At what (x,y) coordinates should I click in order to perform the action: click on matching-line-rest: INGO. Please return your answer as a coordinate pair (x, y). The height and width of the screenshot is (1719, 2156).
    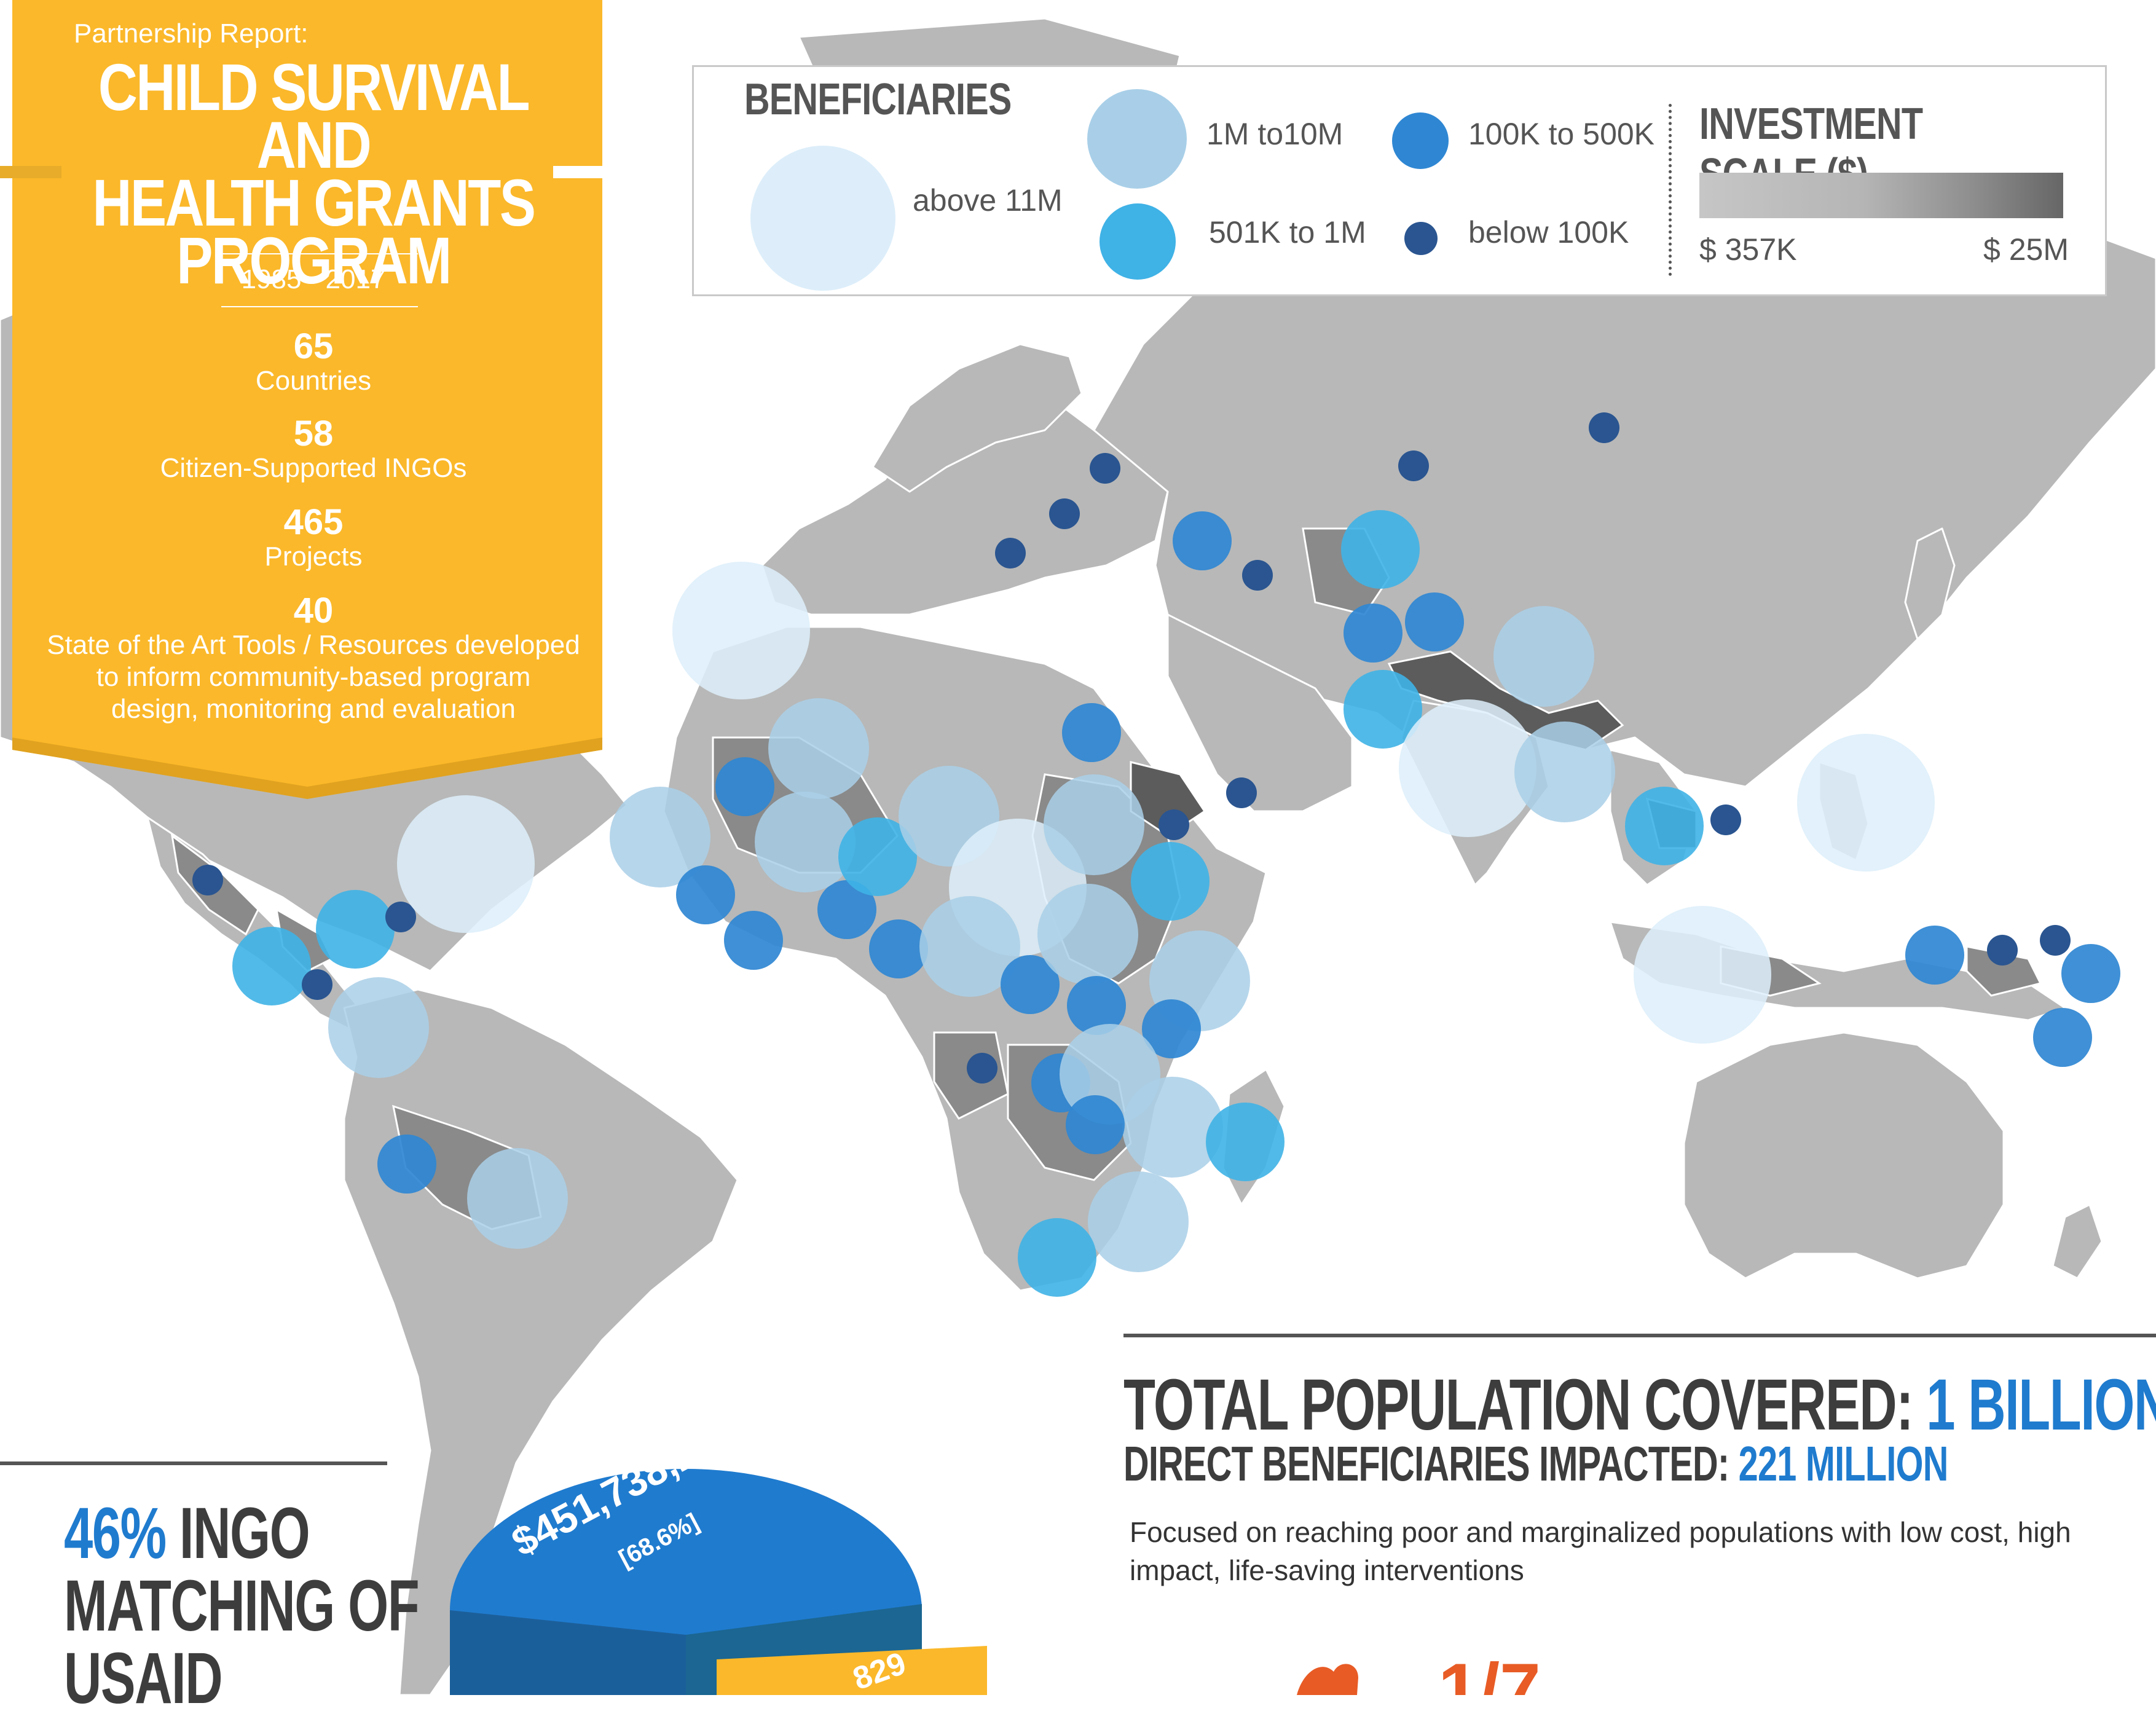
    Looking at the image, I should click on (245, 1533).